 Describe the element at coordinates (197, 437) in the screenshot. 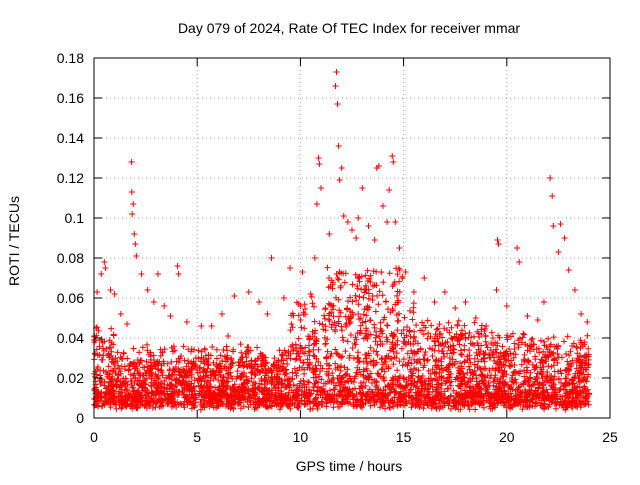

I see `x-tick-label: 5` at that location.